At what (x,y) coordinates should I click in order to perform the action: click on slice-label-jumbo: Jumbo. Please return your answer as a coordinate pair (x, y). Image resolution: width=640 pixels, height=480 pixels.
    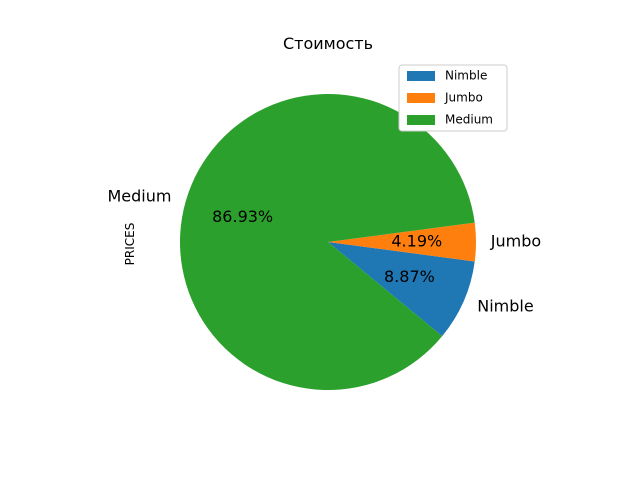
    Looking at the image, I should click on (515, 241).